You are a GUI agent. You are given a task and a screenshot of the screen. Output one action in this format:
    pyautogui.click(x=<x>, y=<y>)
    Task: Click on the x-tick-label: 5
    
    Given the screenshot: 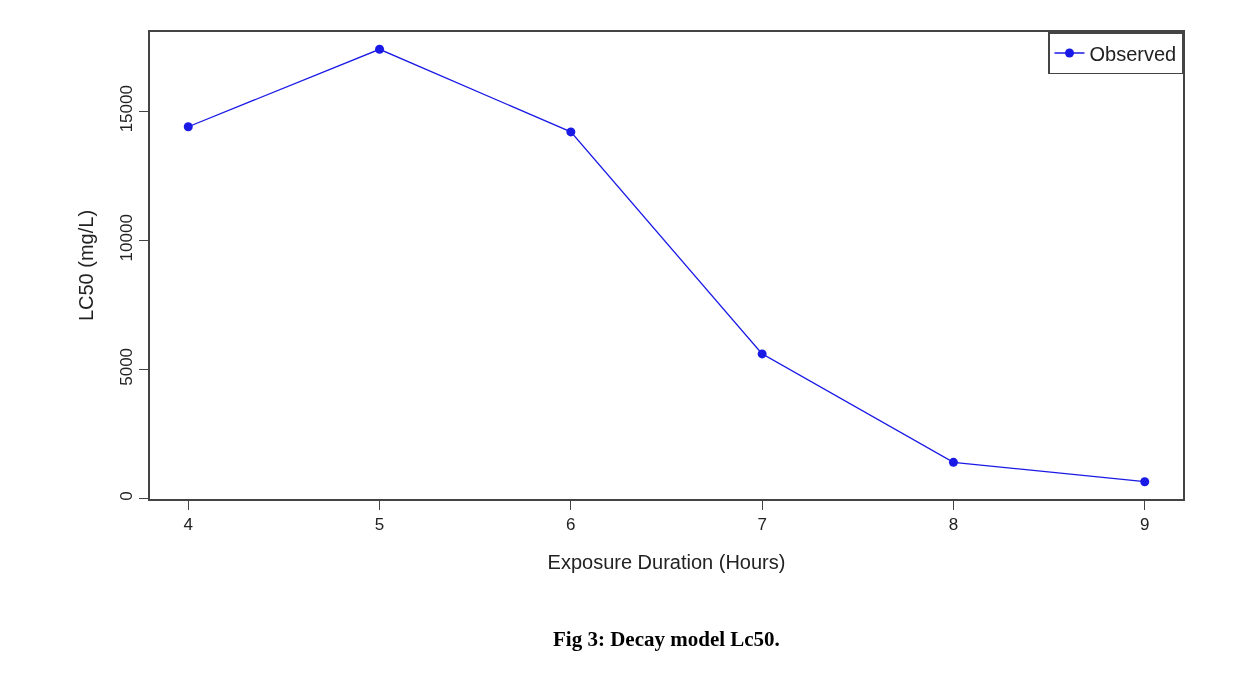 What is the action you would take?
    pyautogui.click(x=379, y=525)
    